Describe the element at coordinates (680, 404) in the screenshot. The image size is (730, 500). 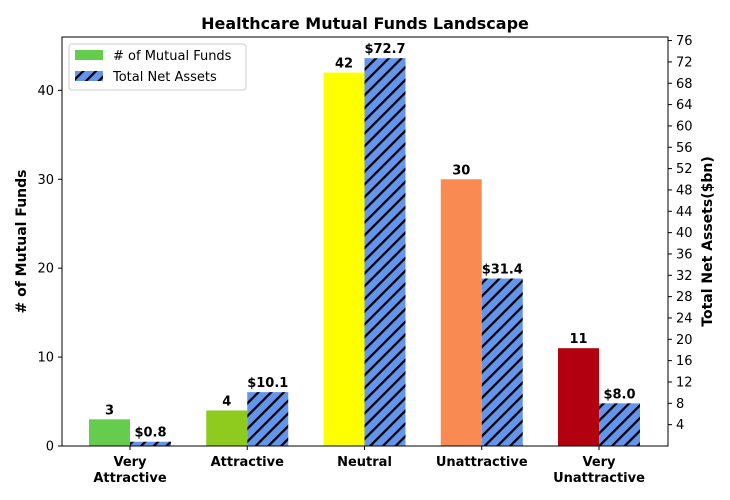
I see `y-tick-label-right: 8` at that location.